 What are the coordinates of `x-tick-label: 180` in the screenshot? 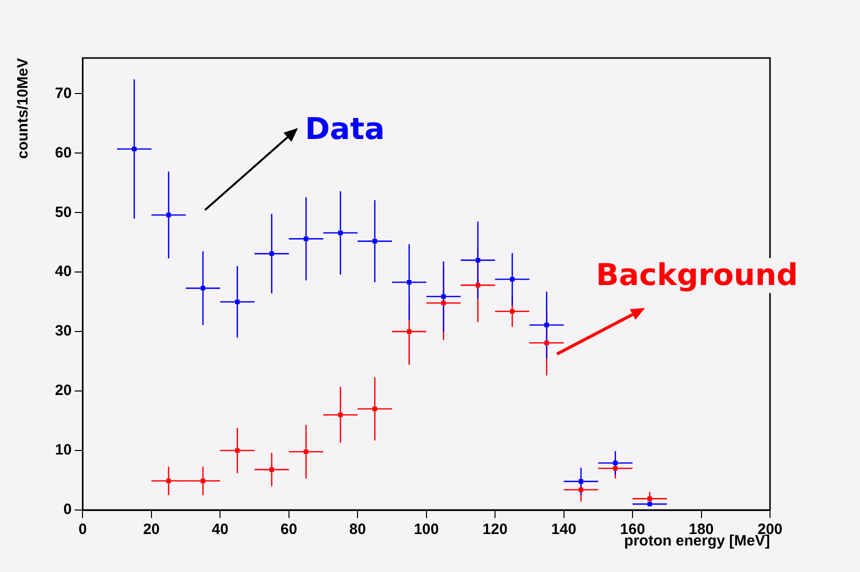 It's located at (701, 529).